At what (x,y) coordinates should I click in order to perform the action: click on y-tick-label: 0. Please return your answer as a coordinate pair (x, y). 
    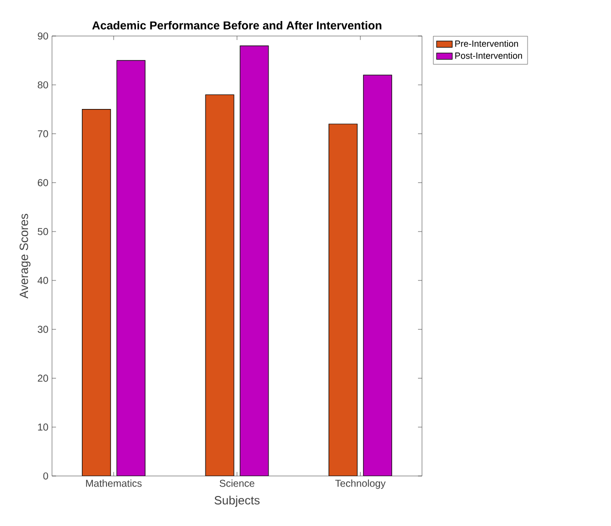
    Looking at the image, I should click on (45, 476).